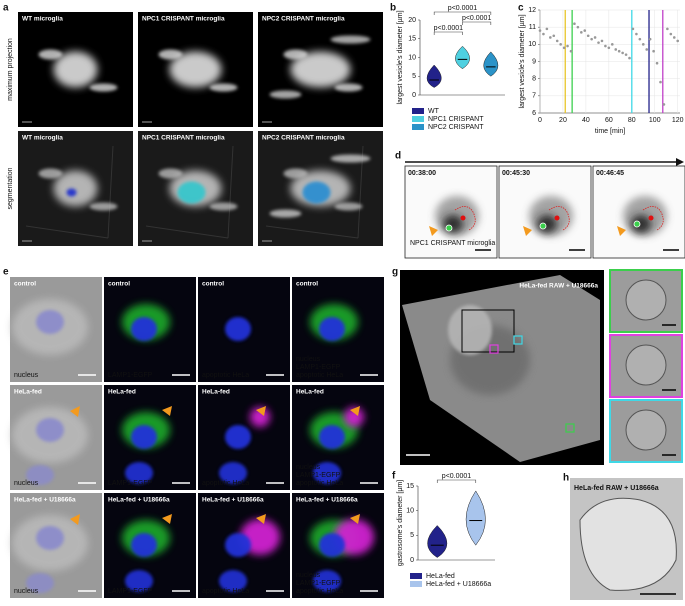  What do you see at coordinates (394, 476) in the screenshot?
I see `panel-label: f` at bounding box center [394, 476].